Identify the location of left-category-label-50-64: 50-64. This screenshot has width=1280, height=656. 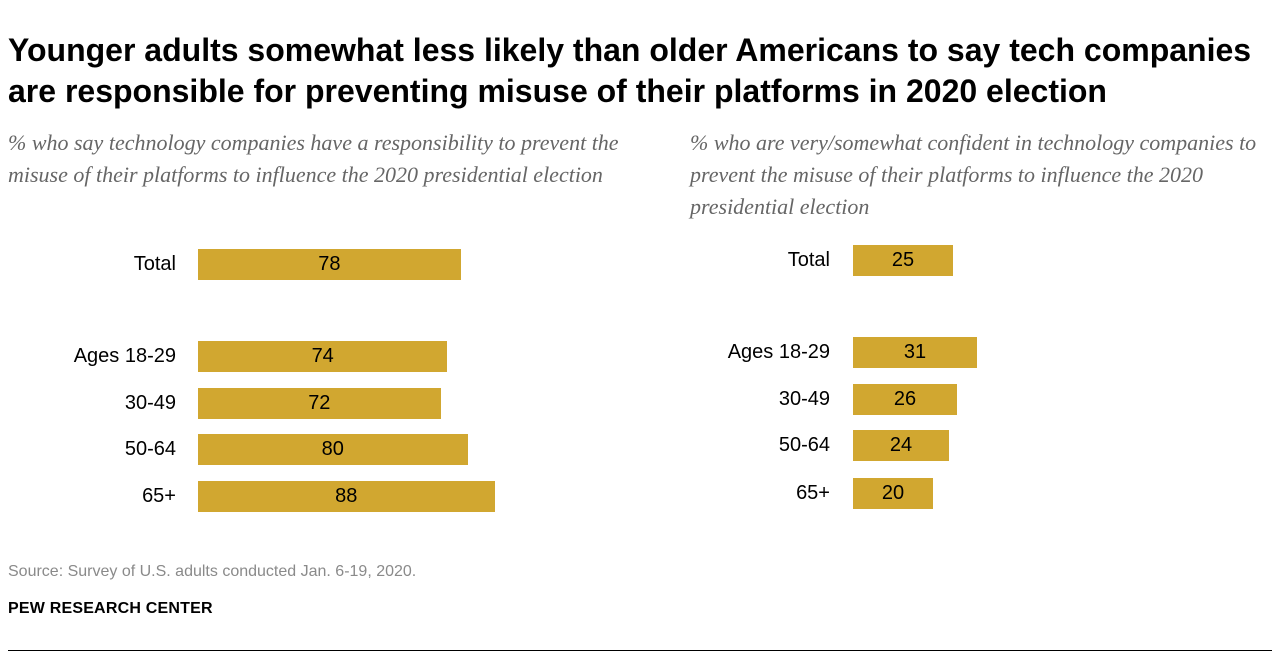
(150, 449).